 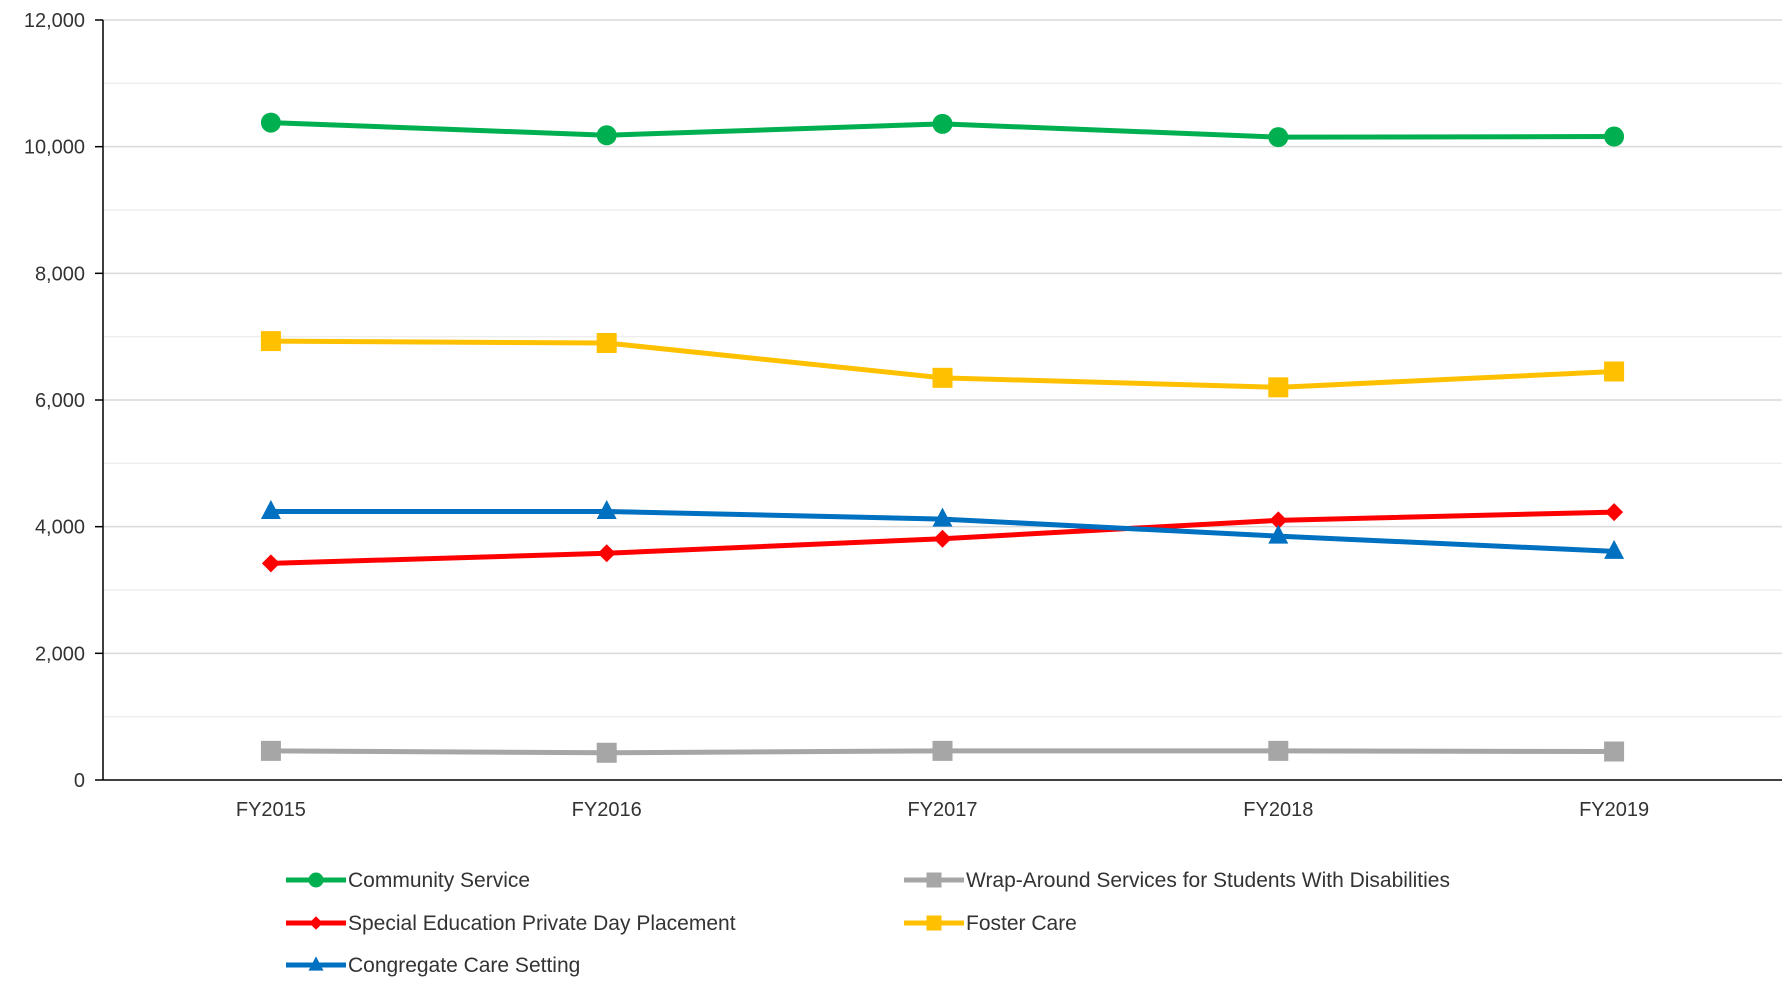 I want to click on legend-label: Congregate Care Setting, so click(x=464, y=965).